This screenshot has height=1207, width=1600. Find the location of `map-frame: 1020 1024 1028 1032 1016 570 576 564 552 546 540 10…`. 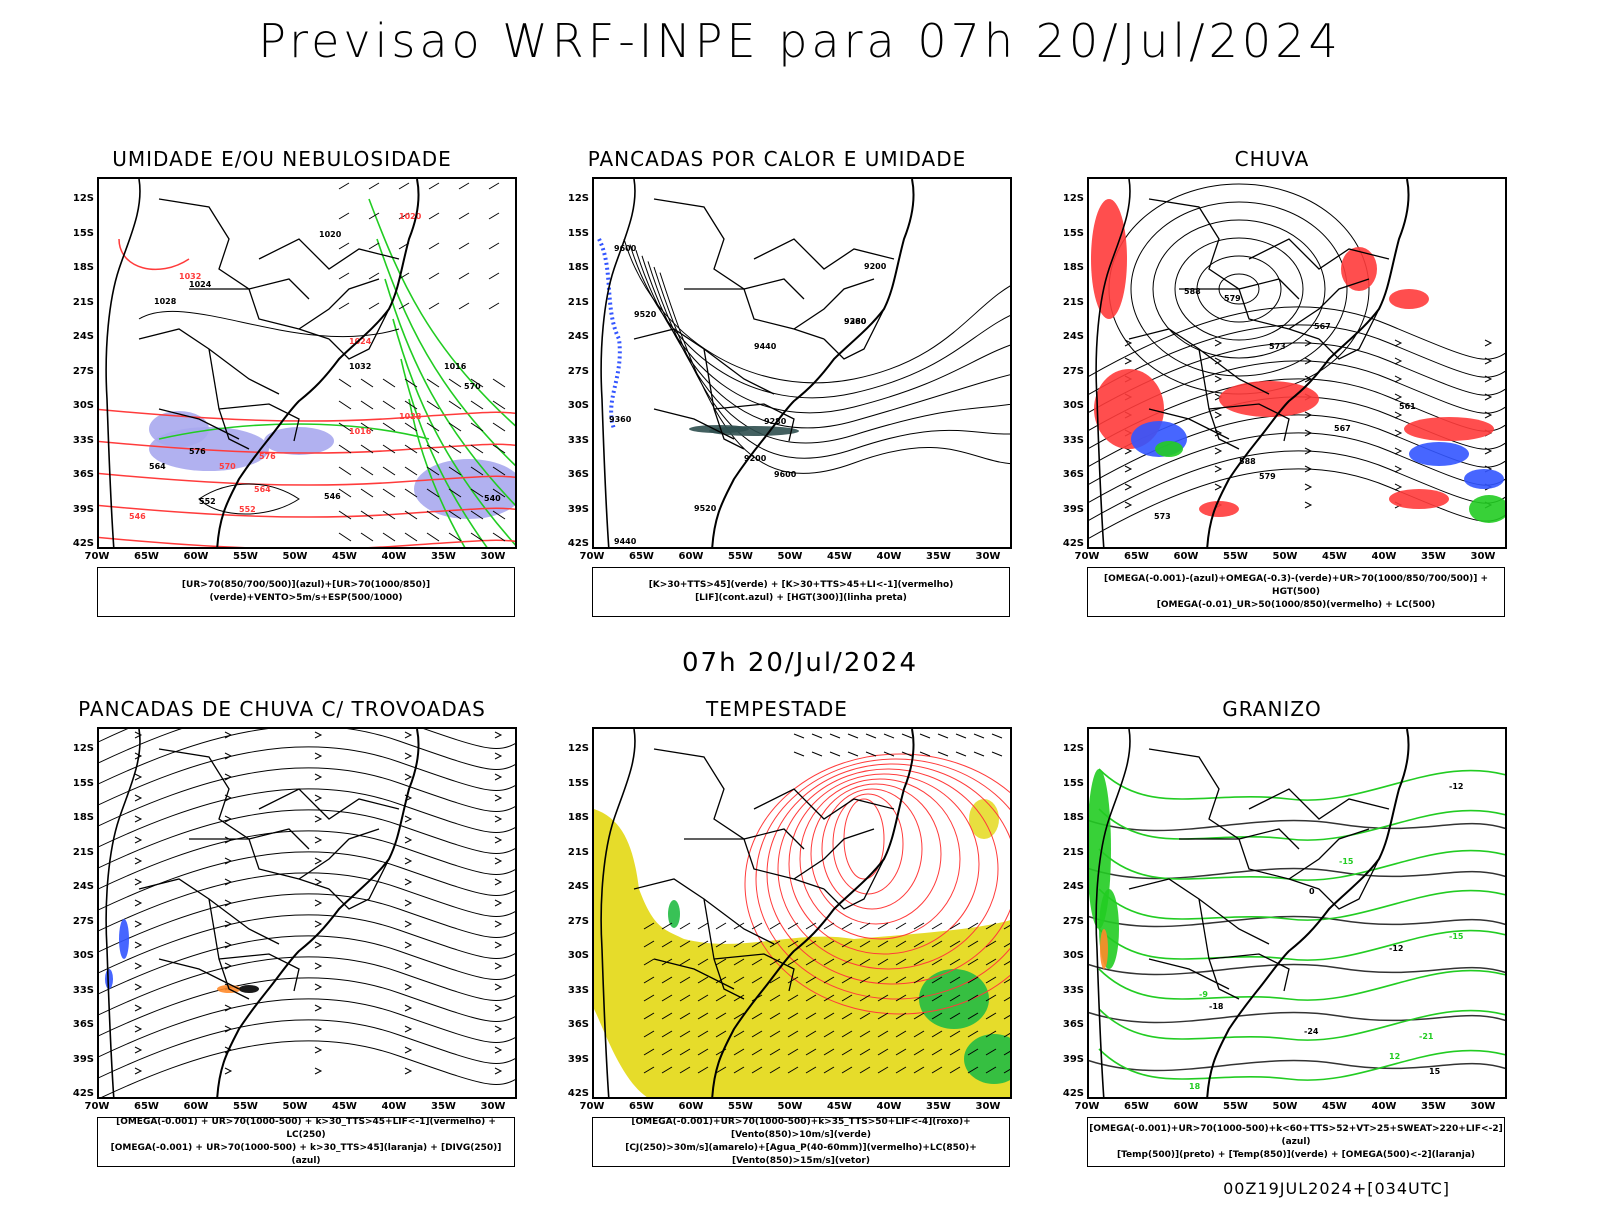

map-frame: 1020 1024 1028 1032 1016 570 576 564 552 546 540 10… is located at coordinates (307, 363).